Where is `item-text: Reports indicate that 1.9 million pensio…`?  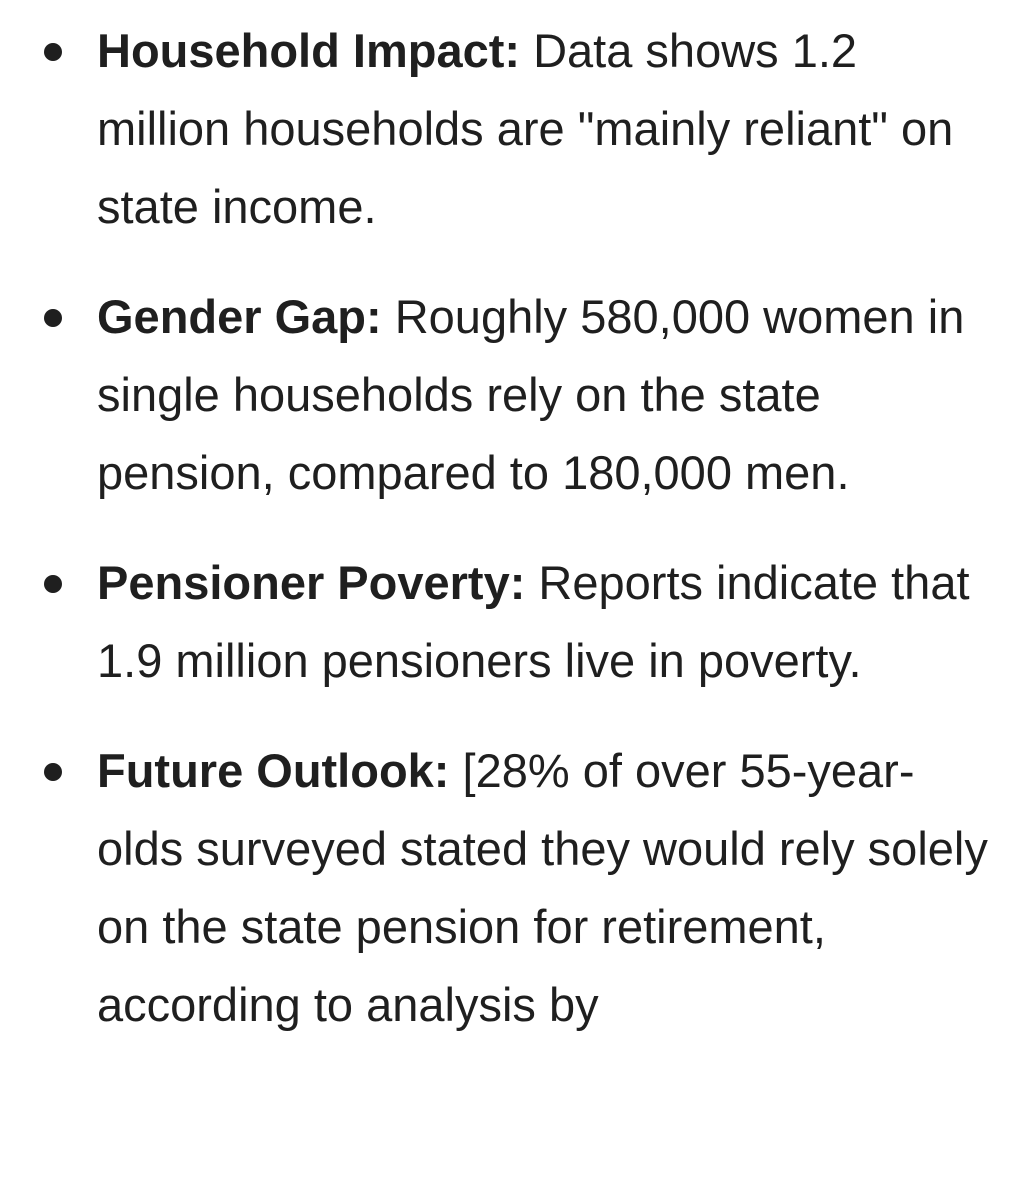 item-text: Reports indicate that 1.9 million pensio… is located at coordinates (533, 621).